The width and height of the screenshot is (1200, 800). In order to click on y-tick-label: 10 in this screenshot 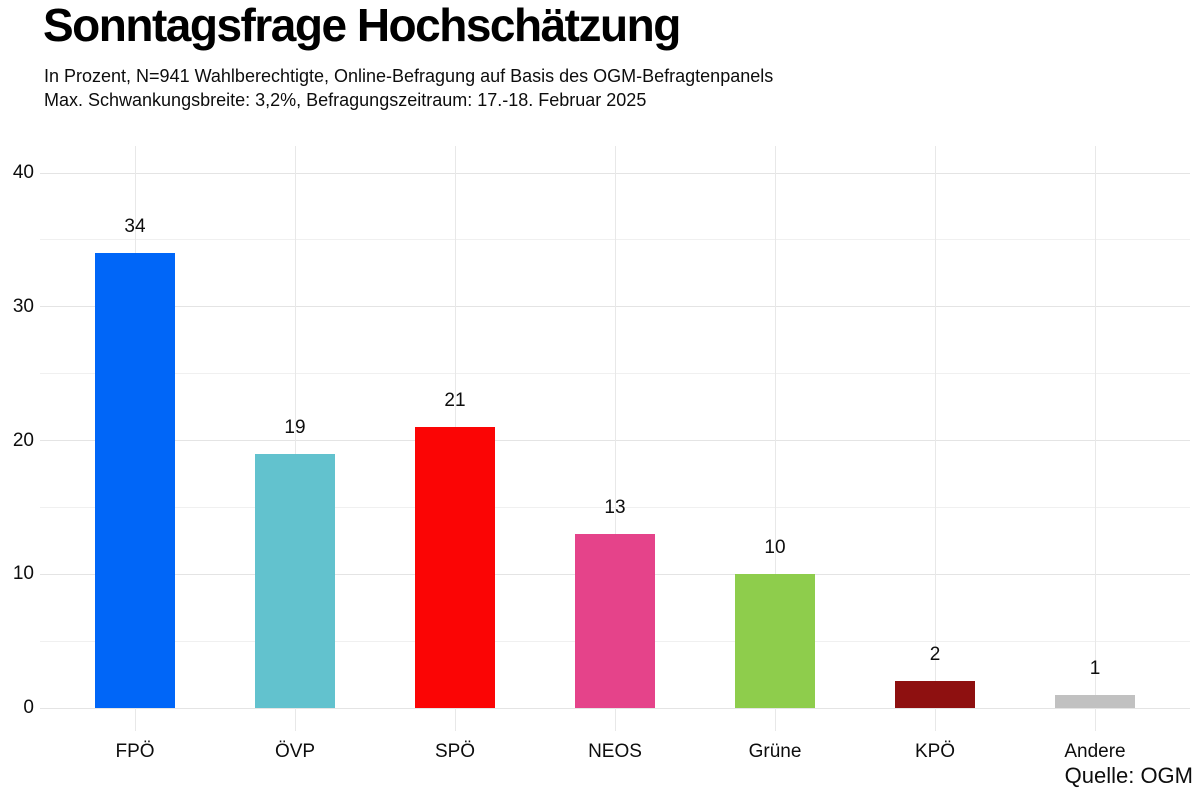, I will do `click(23, 574)`.